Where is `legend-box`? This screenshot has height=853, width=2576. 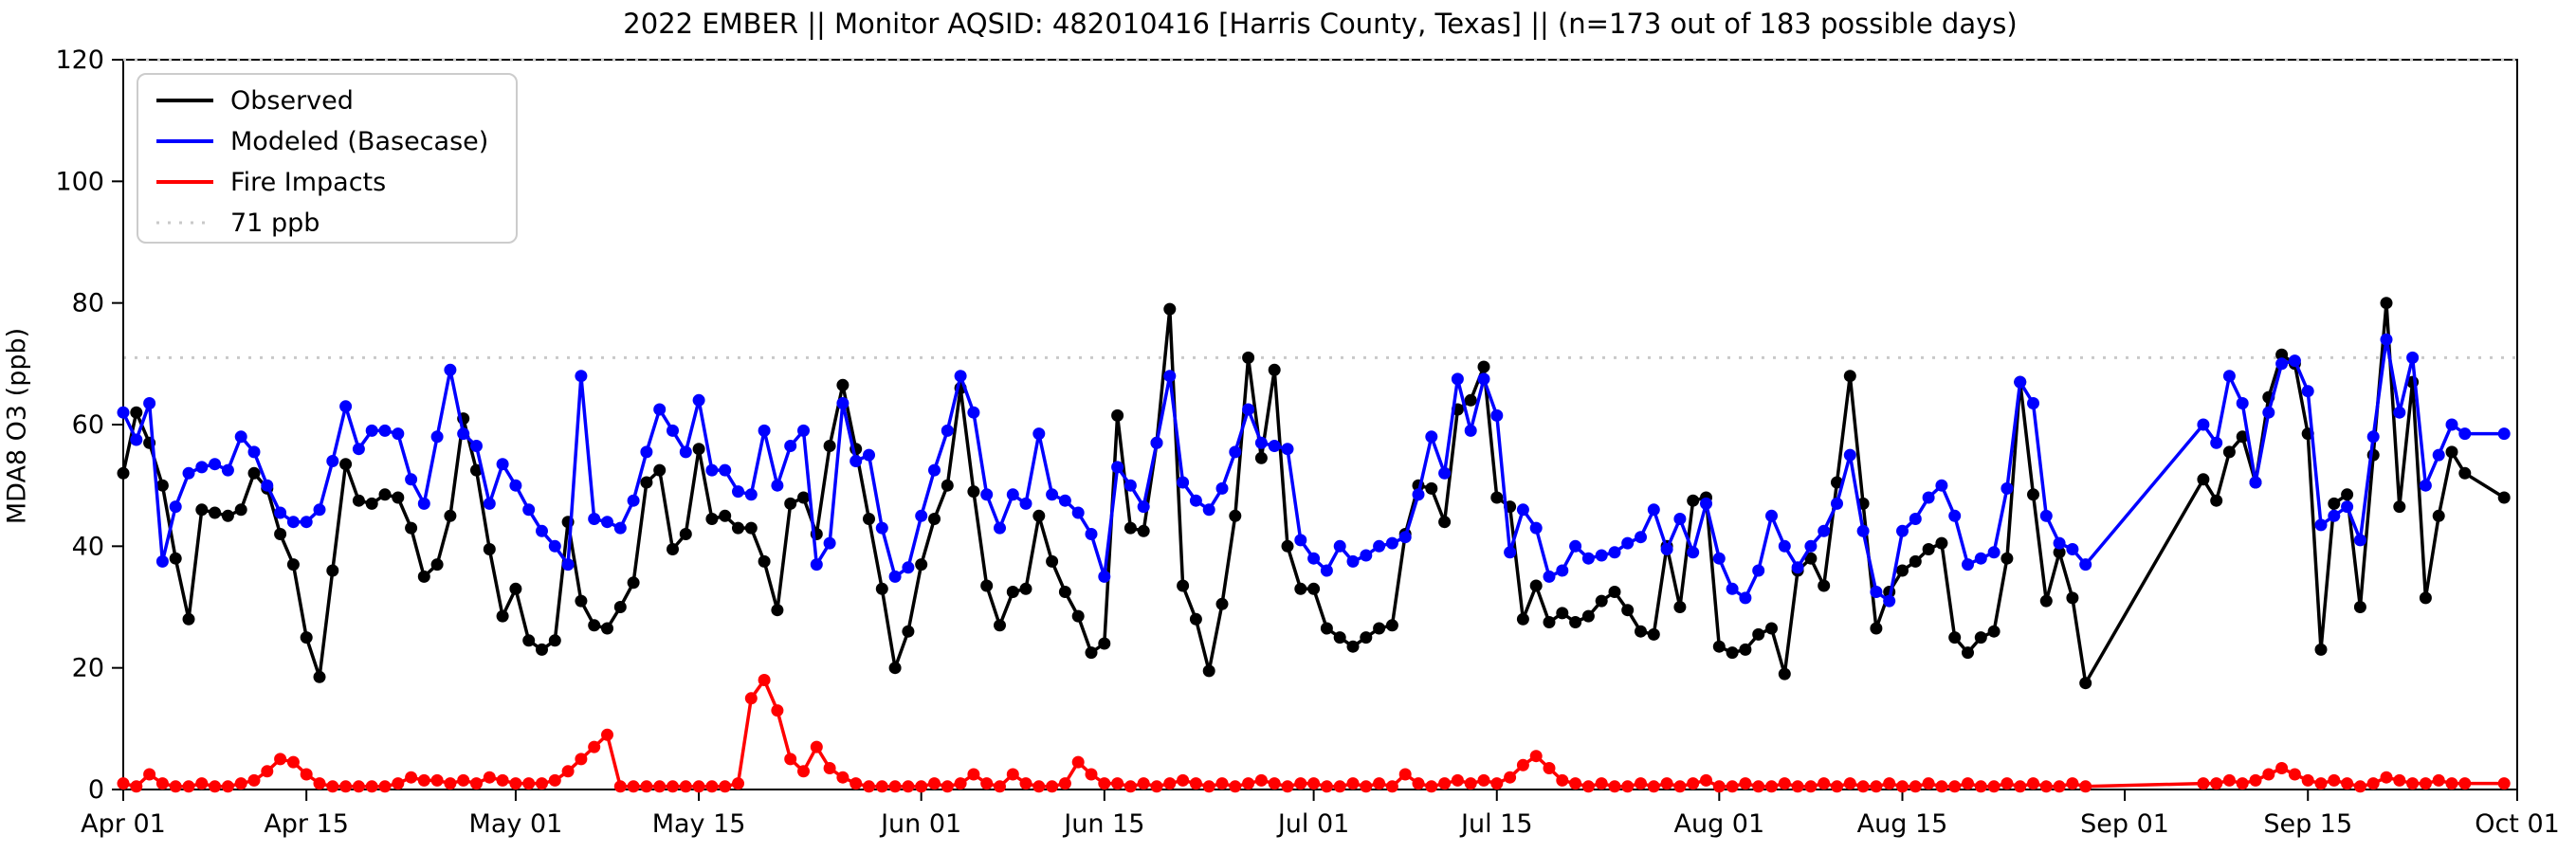 legend-box is located at coordinates (327, 158).